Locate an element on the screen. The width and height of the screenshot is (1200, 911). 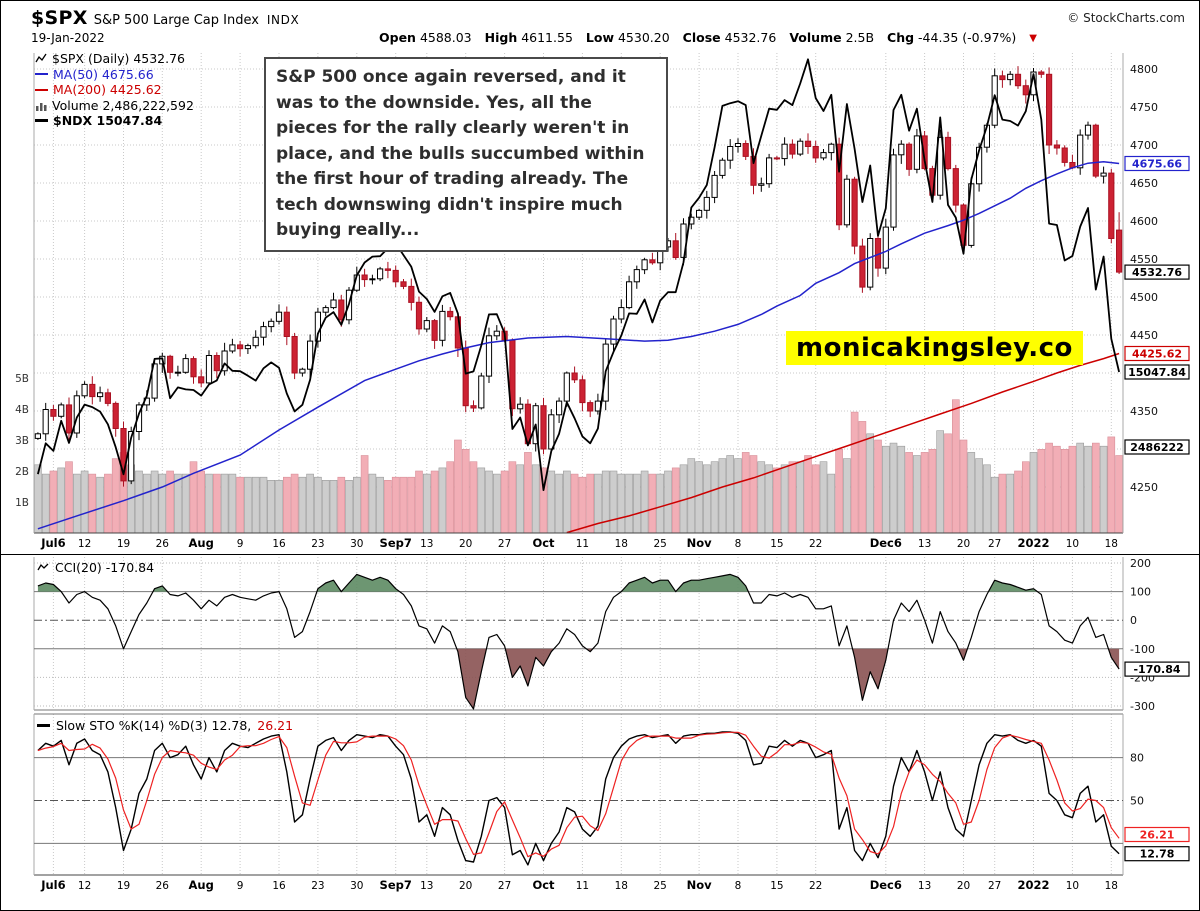
change-down-triangle-icon: ▼ is located at coordinates (1033, 38).